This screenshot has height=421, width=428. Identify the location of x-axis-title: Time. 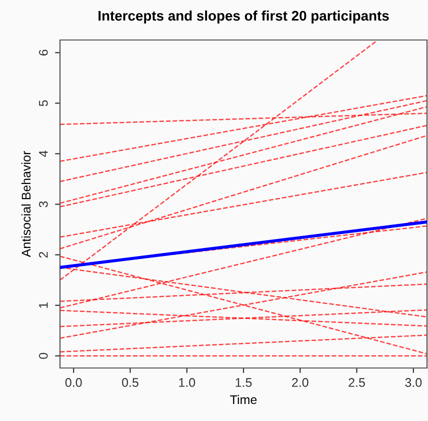
(243, 399).